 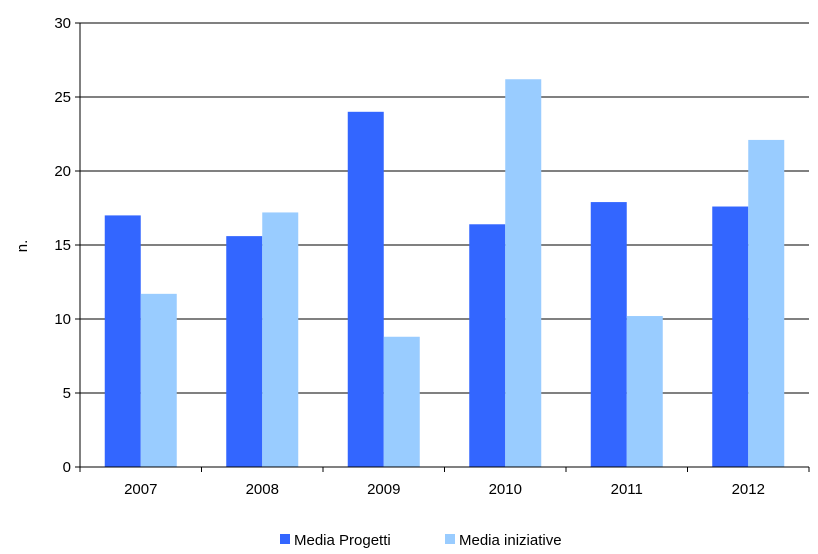 I want to click on x-tick-label: 2007, so click(x=140, y=489).